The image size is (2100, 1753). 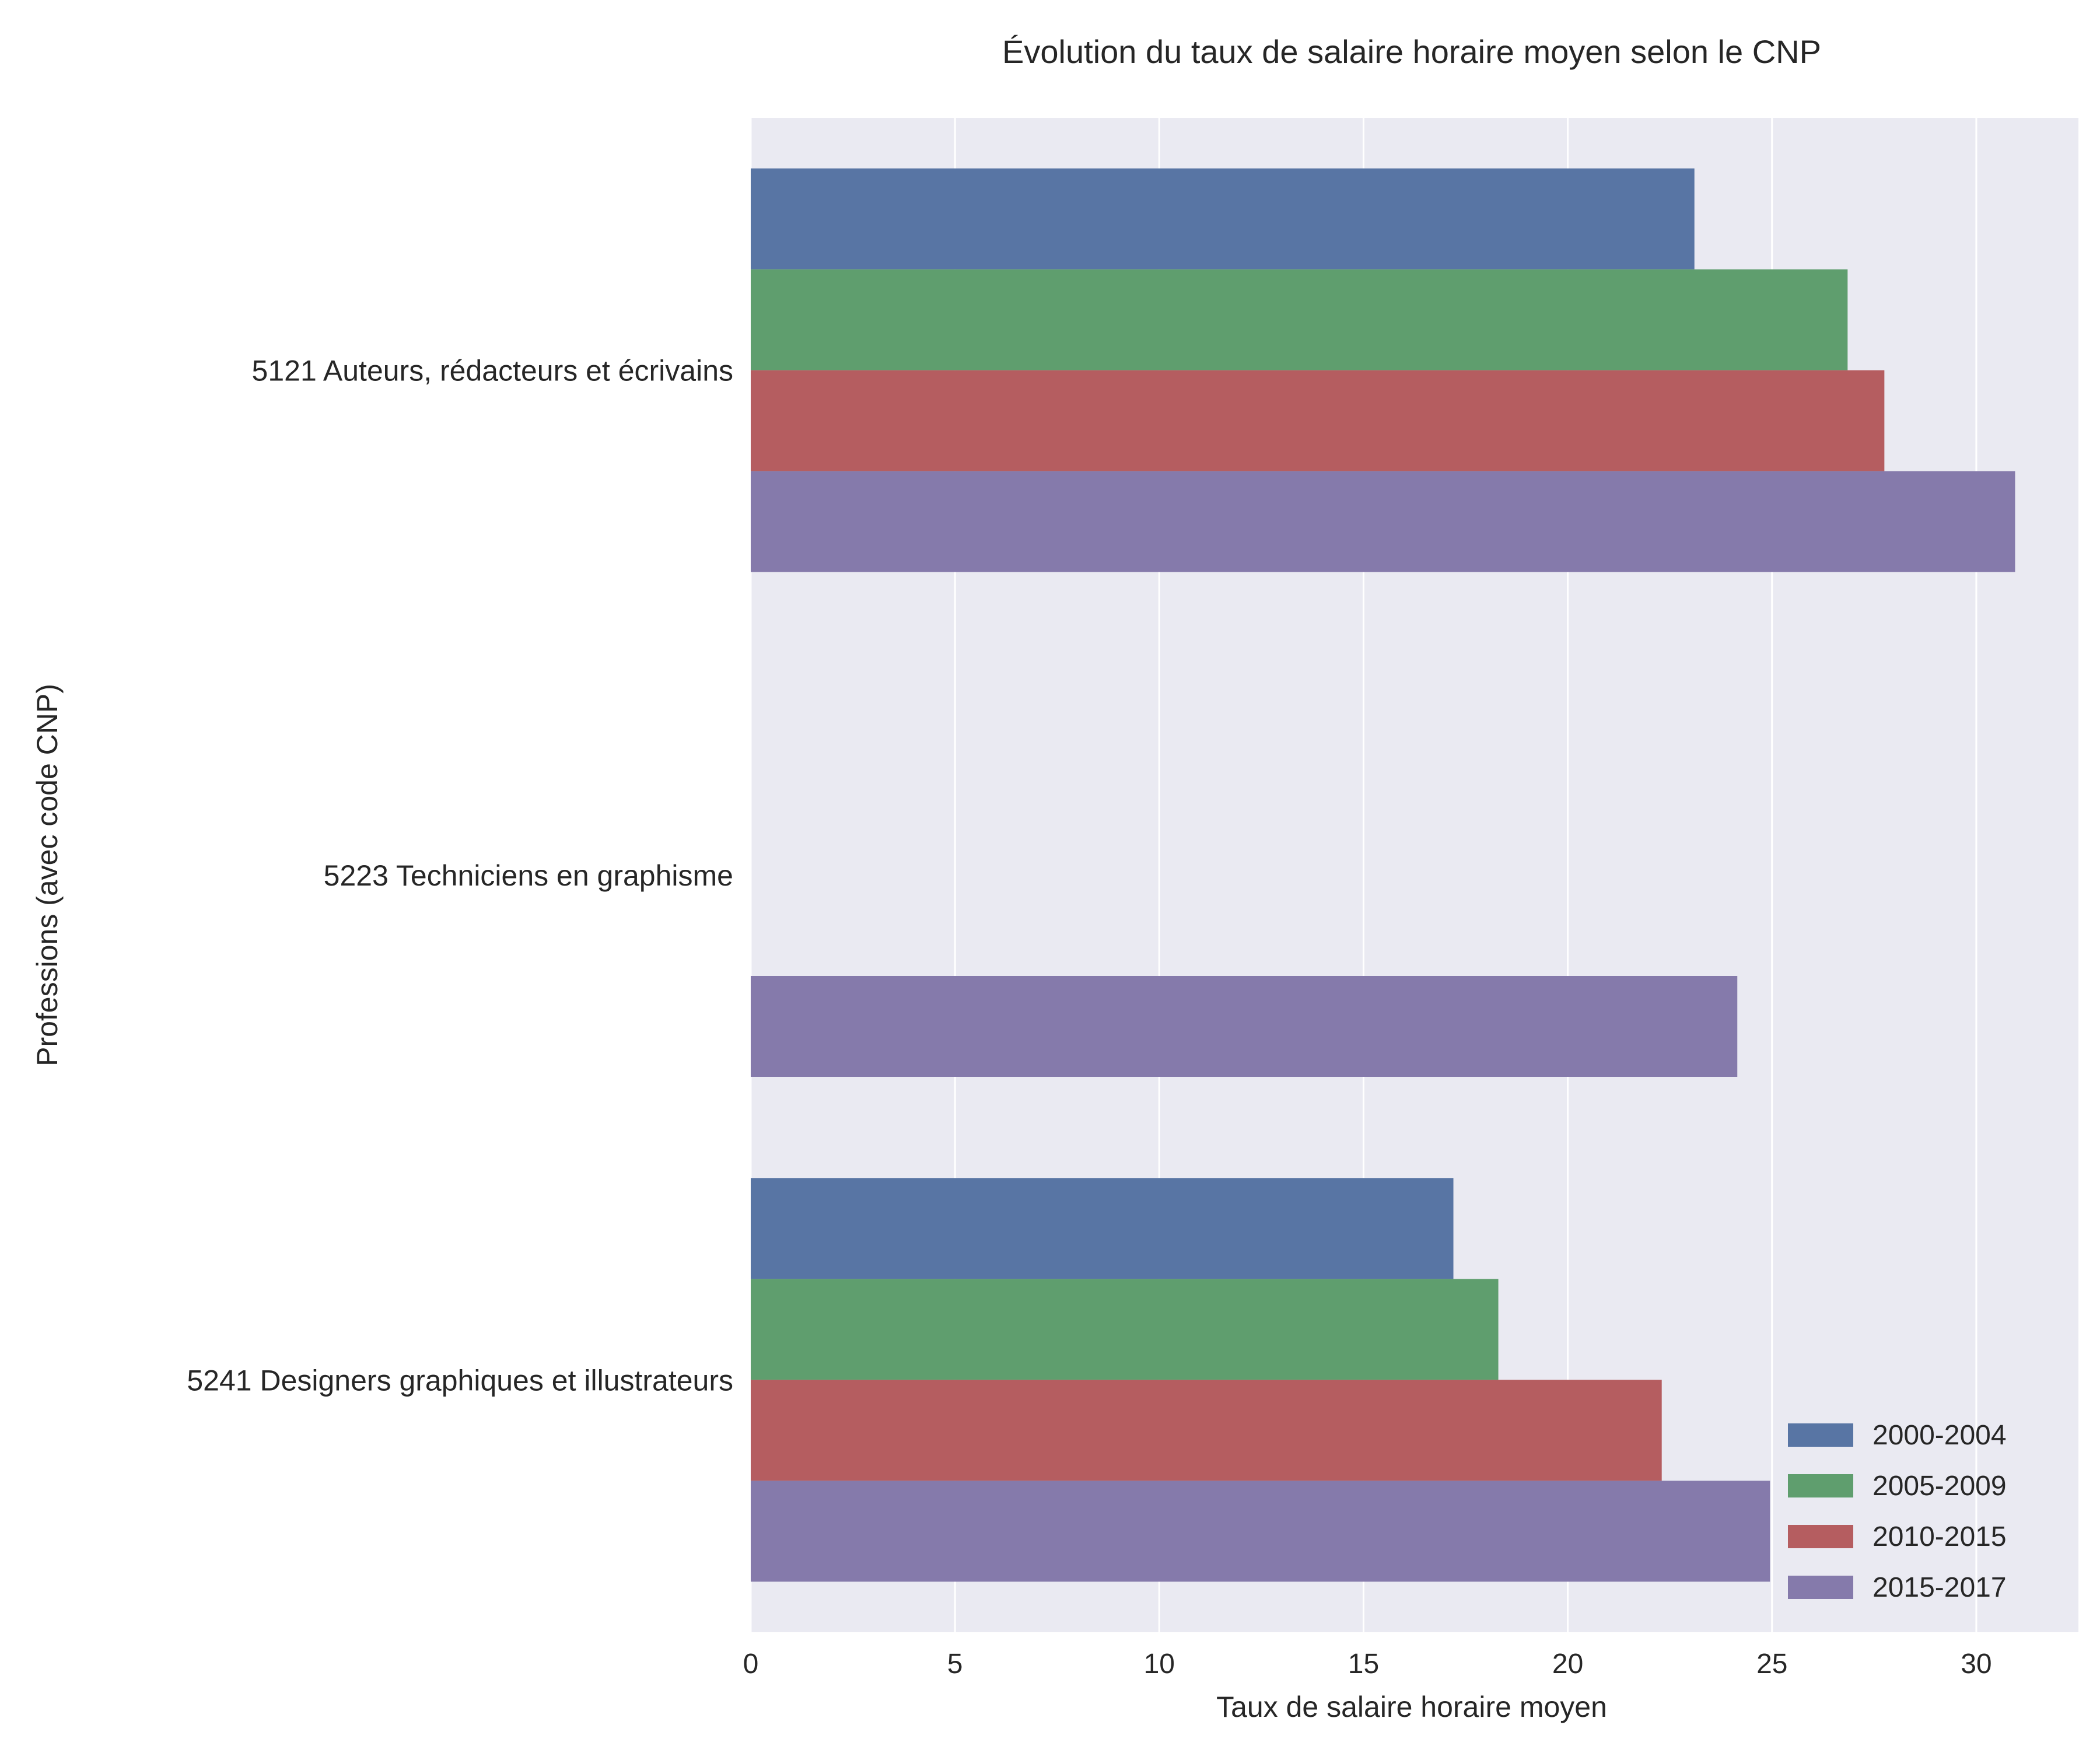 I want to click on legend-label: 2000-2004, so click(x=1940, y=1435).